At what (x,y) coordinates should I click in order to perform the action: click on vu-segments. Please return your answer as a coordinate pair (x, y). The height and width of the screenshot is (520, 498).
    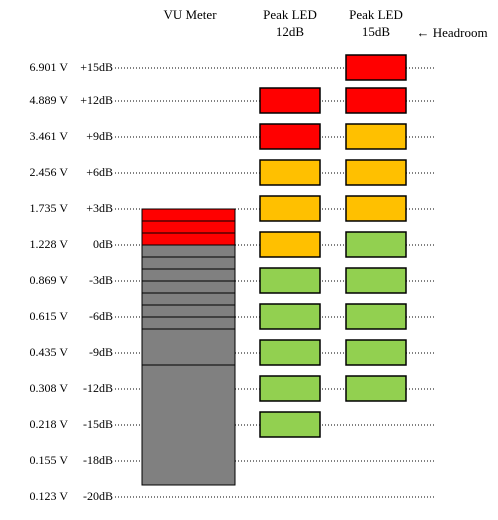
    Looking at the image, I should click on (188, 293).